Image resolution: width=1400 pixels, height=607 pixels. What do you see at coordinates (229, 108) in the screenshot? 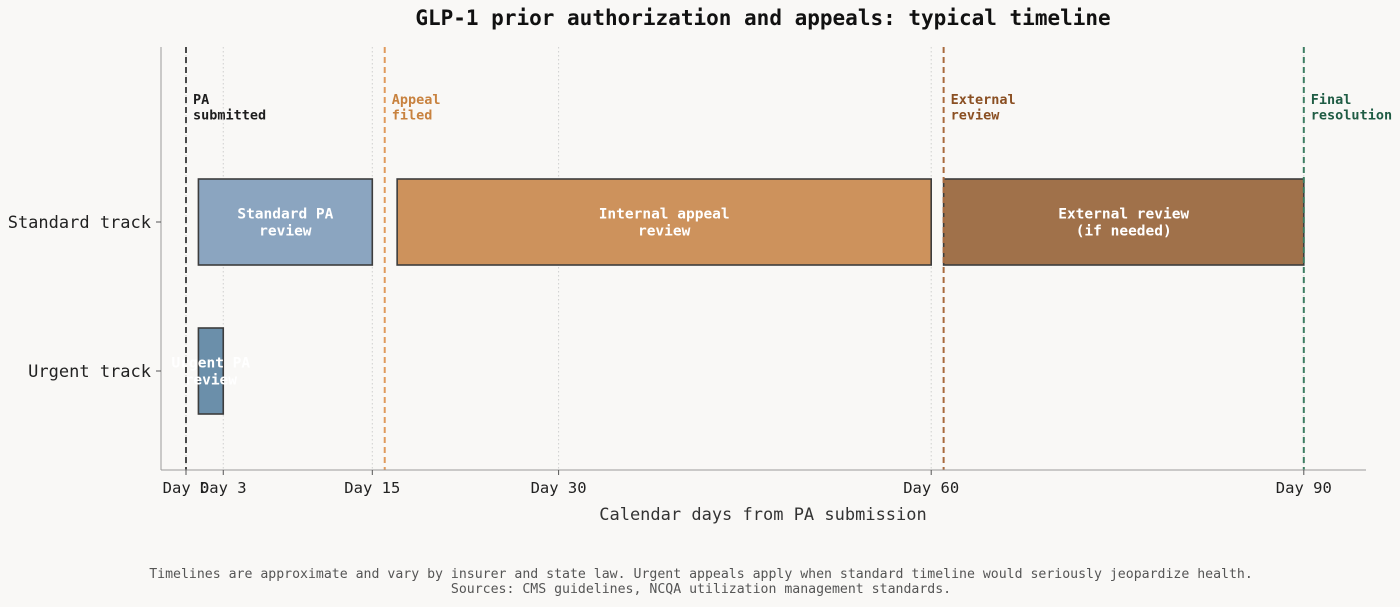
I see `milestone-label-pa-submitted: PA submitted` at bounding box center [229, 108].